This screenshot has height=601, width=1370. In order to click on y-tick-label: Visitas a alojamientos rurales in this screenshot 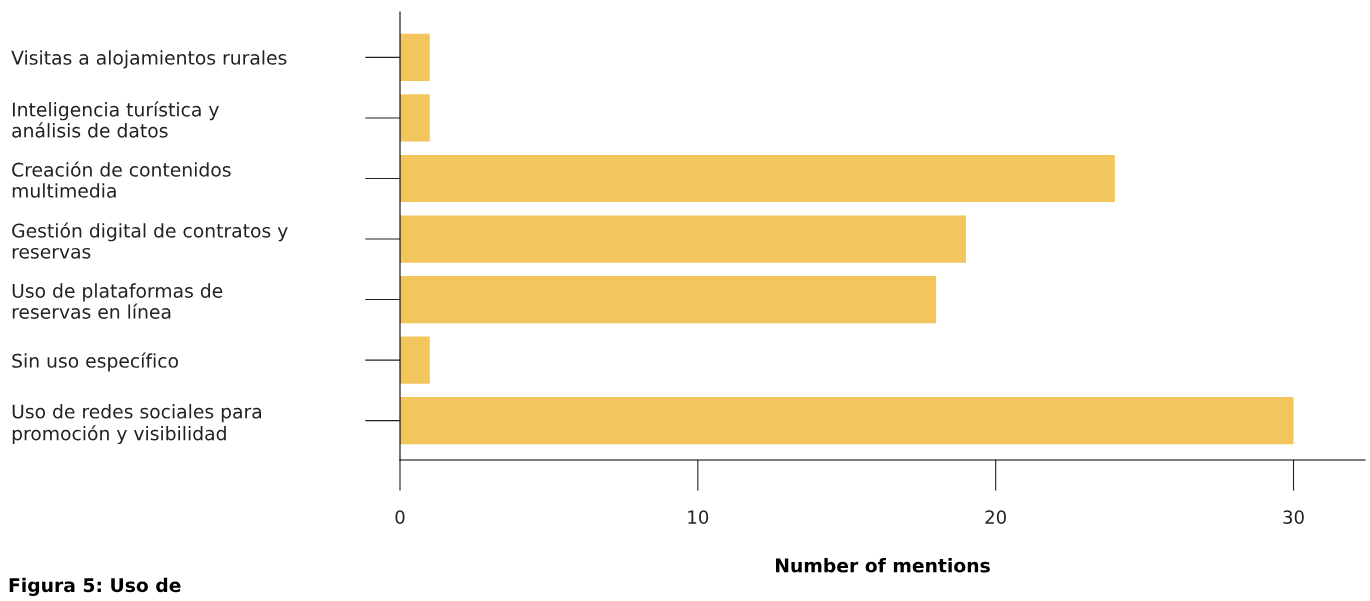, I will do `click(149, 59)`.